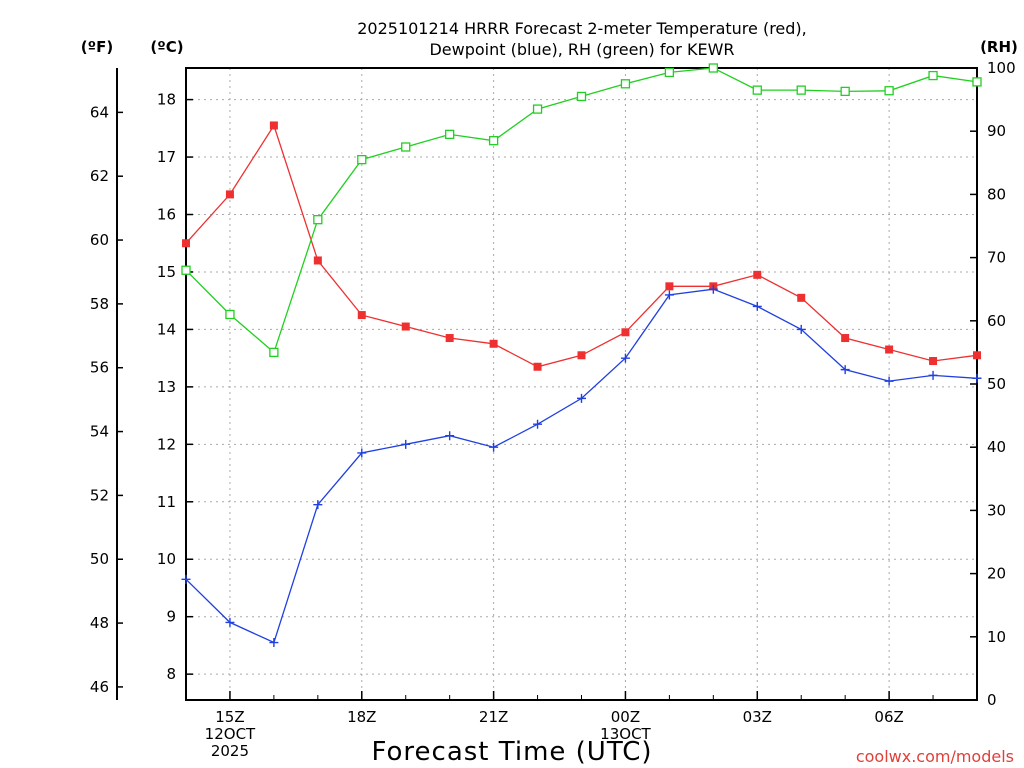 This screenshot has width=1024, height=768. Describe the element at coordinates (999, 47) in the screenshot. I see `rh-unit-label: (RH)` at that location.